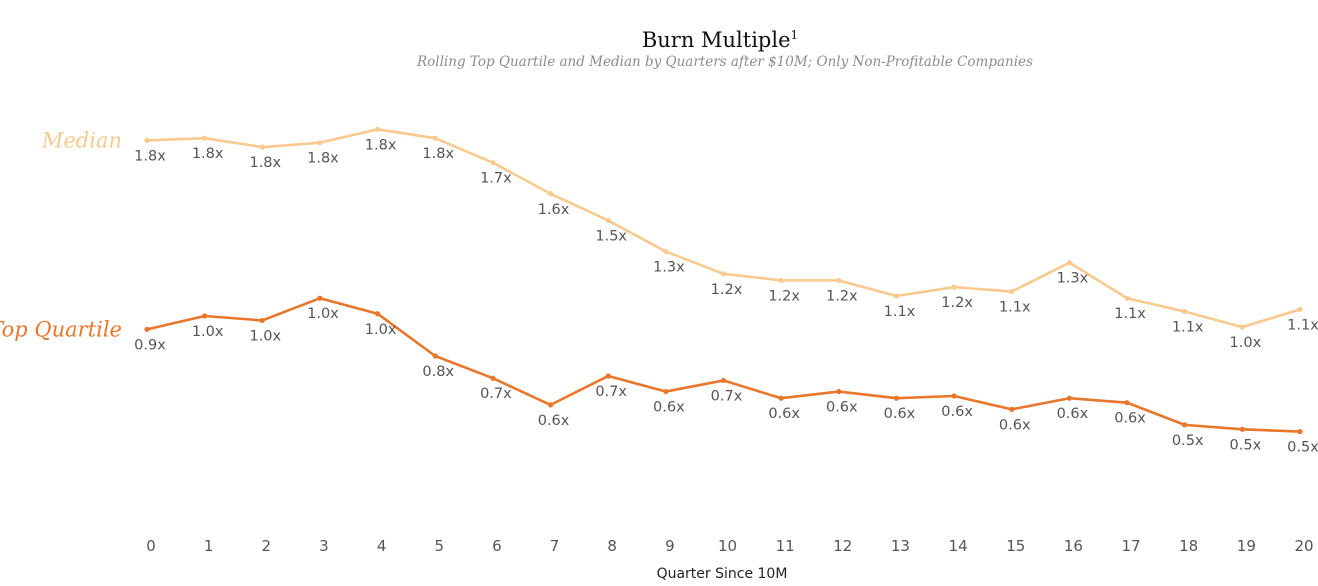 Image resolution: width=1318 pixels, height=586 pixels. Describe the element at coordinates (900, 546) in the screenshot. I see `x-tick-label: 13` at that location.